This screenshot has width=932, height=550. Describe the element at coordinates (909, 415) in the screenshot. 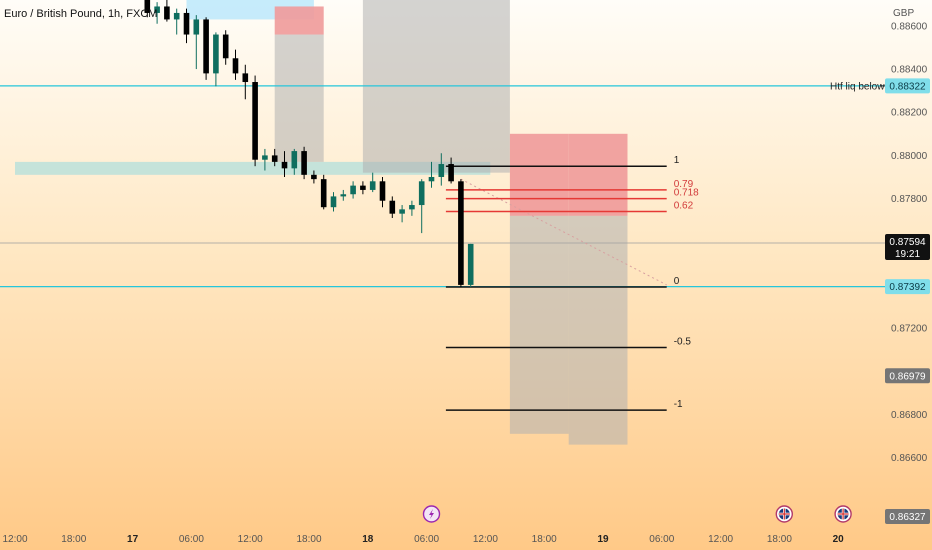

I see `y-tick-label: 0.86800` at that location.